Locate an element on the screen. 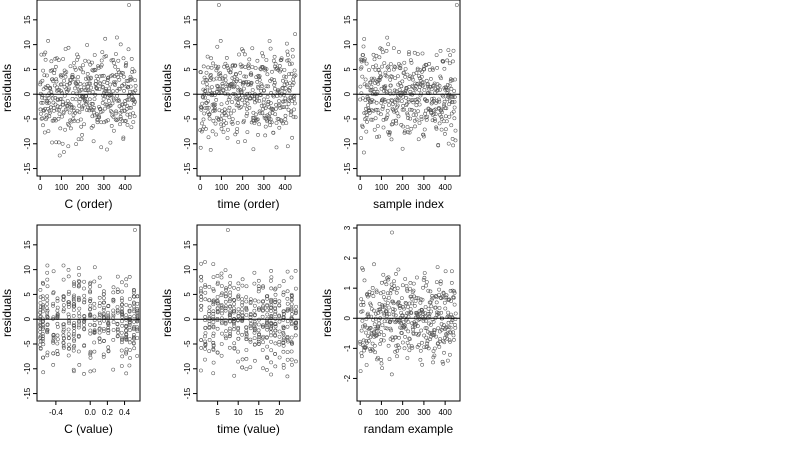  x-axis-title: time (value) is located at coordinates (248, 429).